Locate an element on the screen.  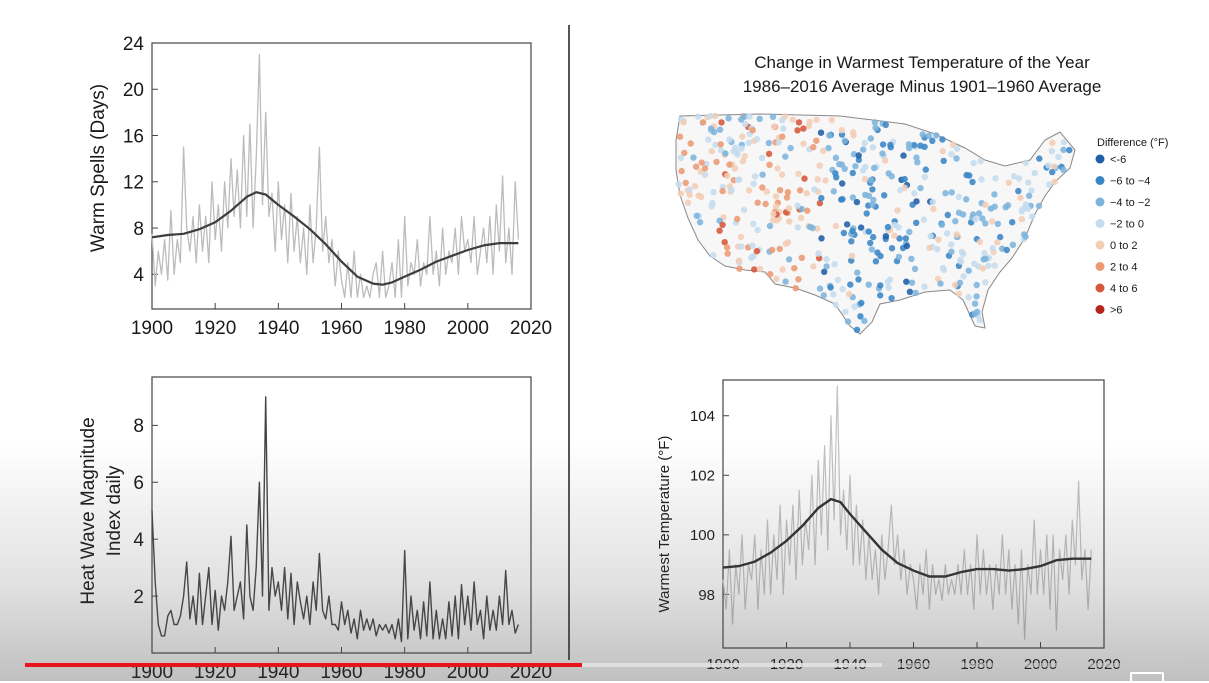
play-controls is located at coordinates (95, 676).